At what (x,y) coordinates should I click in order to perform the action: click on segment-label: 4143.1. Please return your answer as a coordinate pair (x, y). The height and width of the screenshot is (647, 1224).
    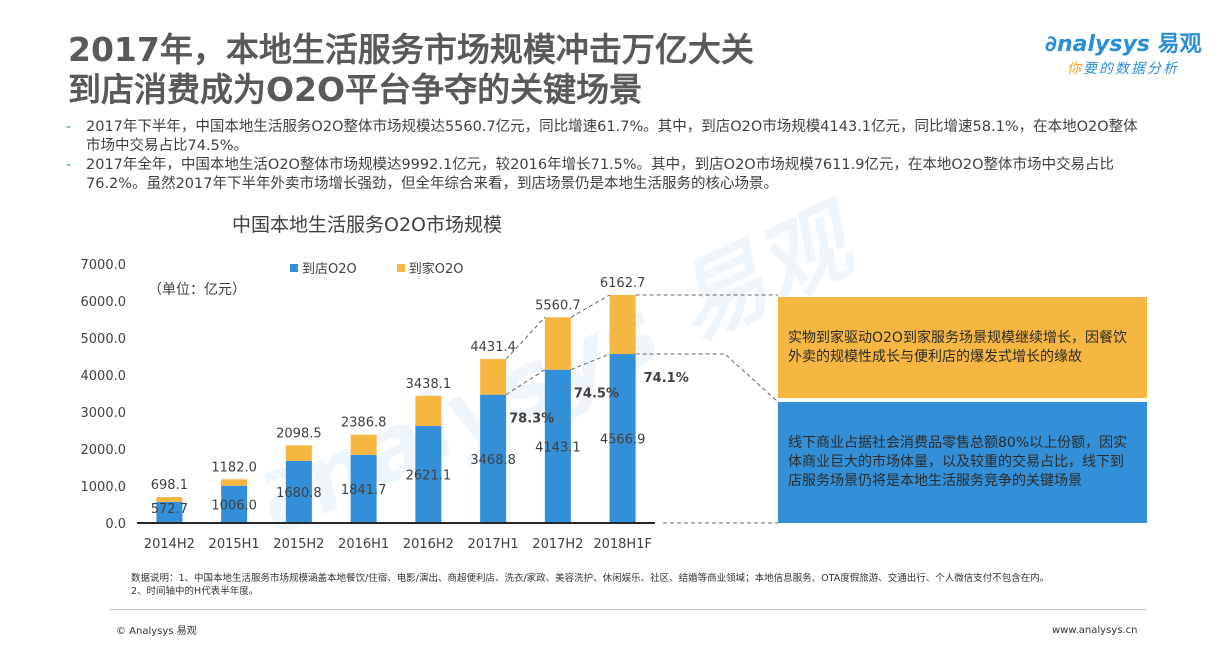
    Looking at the image, I should click on (558, 447).